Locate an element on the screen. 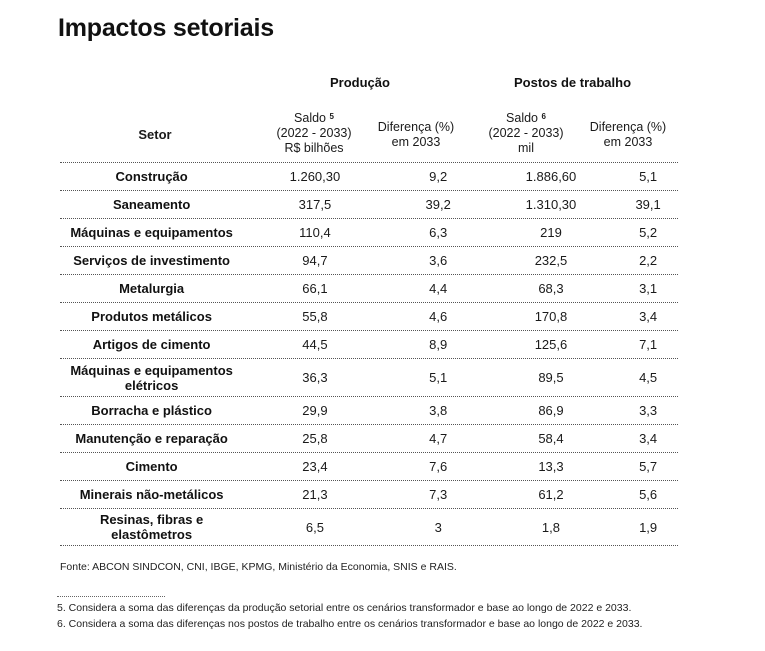  cell-saldo-prod: 21,3 is located at coordinates (315, 494).